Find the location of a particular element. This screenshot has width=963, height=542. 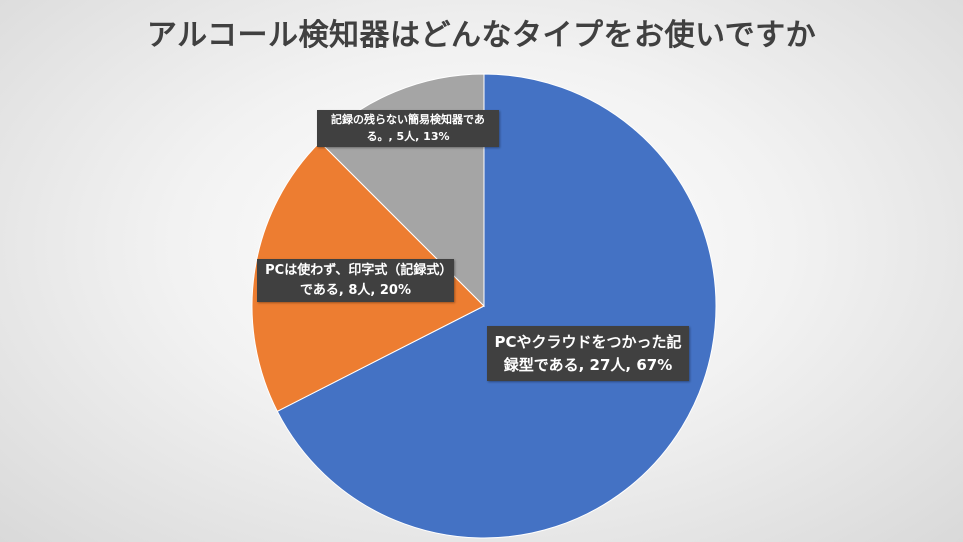

data-label-printed: PCは使わず、印字式（記録式）である, 8人, 20% is located at coordinates (355, 280).